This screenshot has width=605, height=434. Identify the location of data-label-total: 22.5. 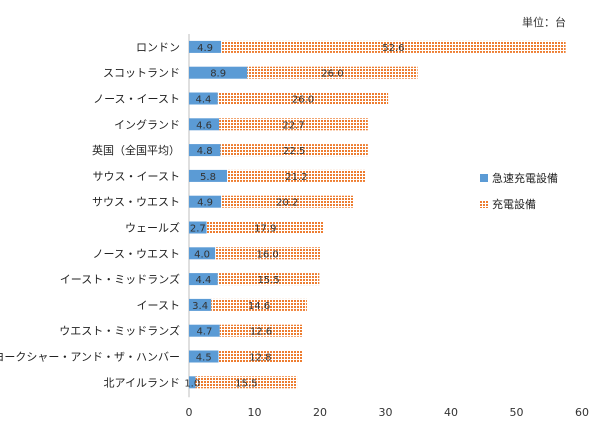
(294, 151).